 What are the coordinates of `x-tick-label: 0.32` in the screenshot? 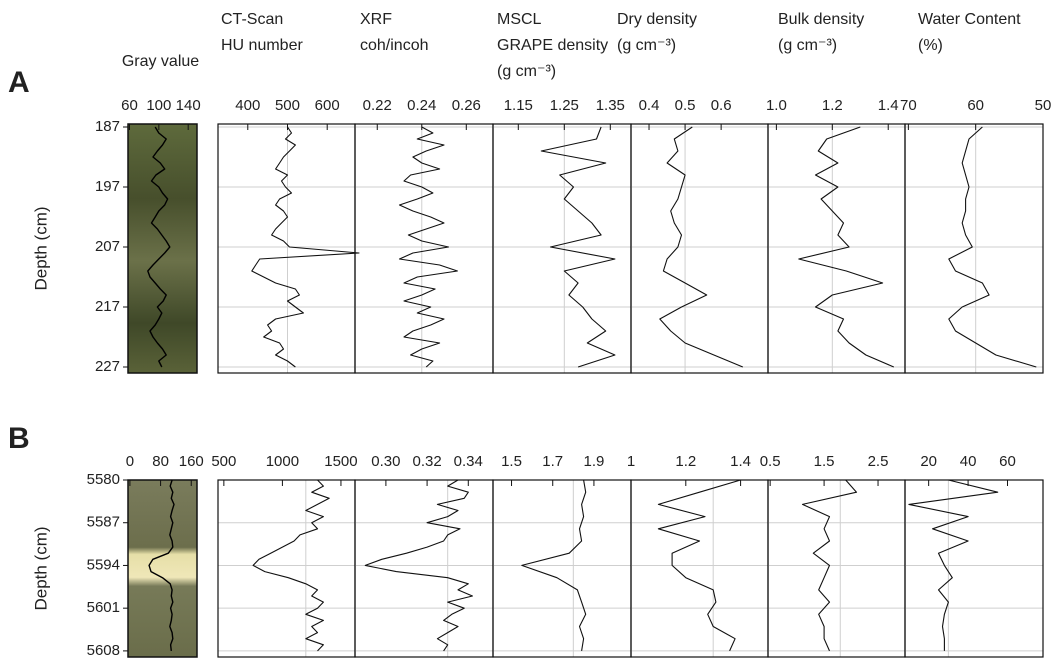 It's located at (426, 461).